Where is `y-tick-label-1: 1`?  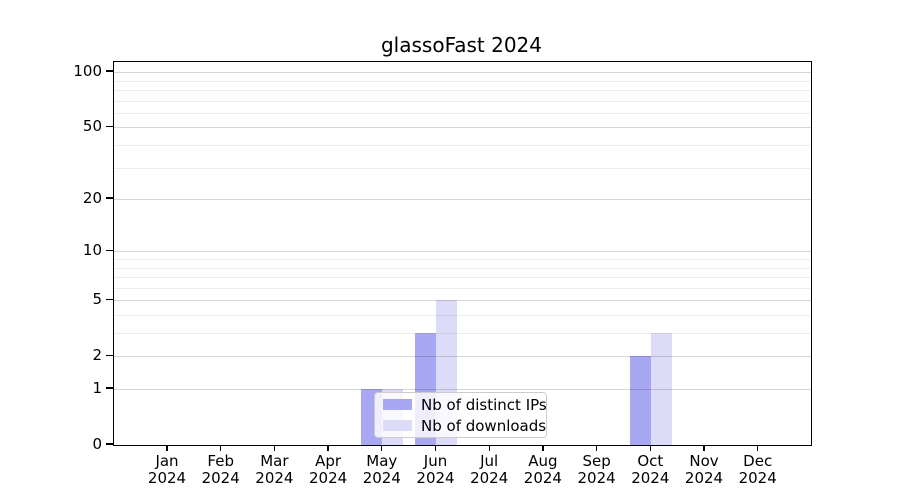
y-tick-label-1: 1 is located at coordinates (97, 388).